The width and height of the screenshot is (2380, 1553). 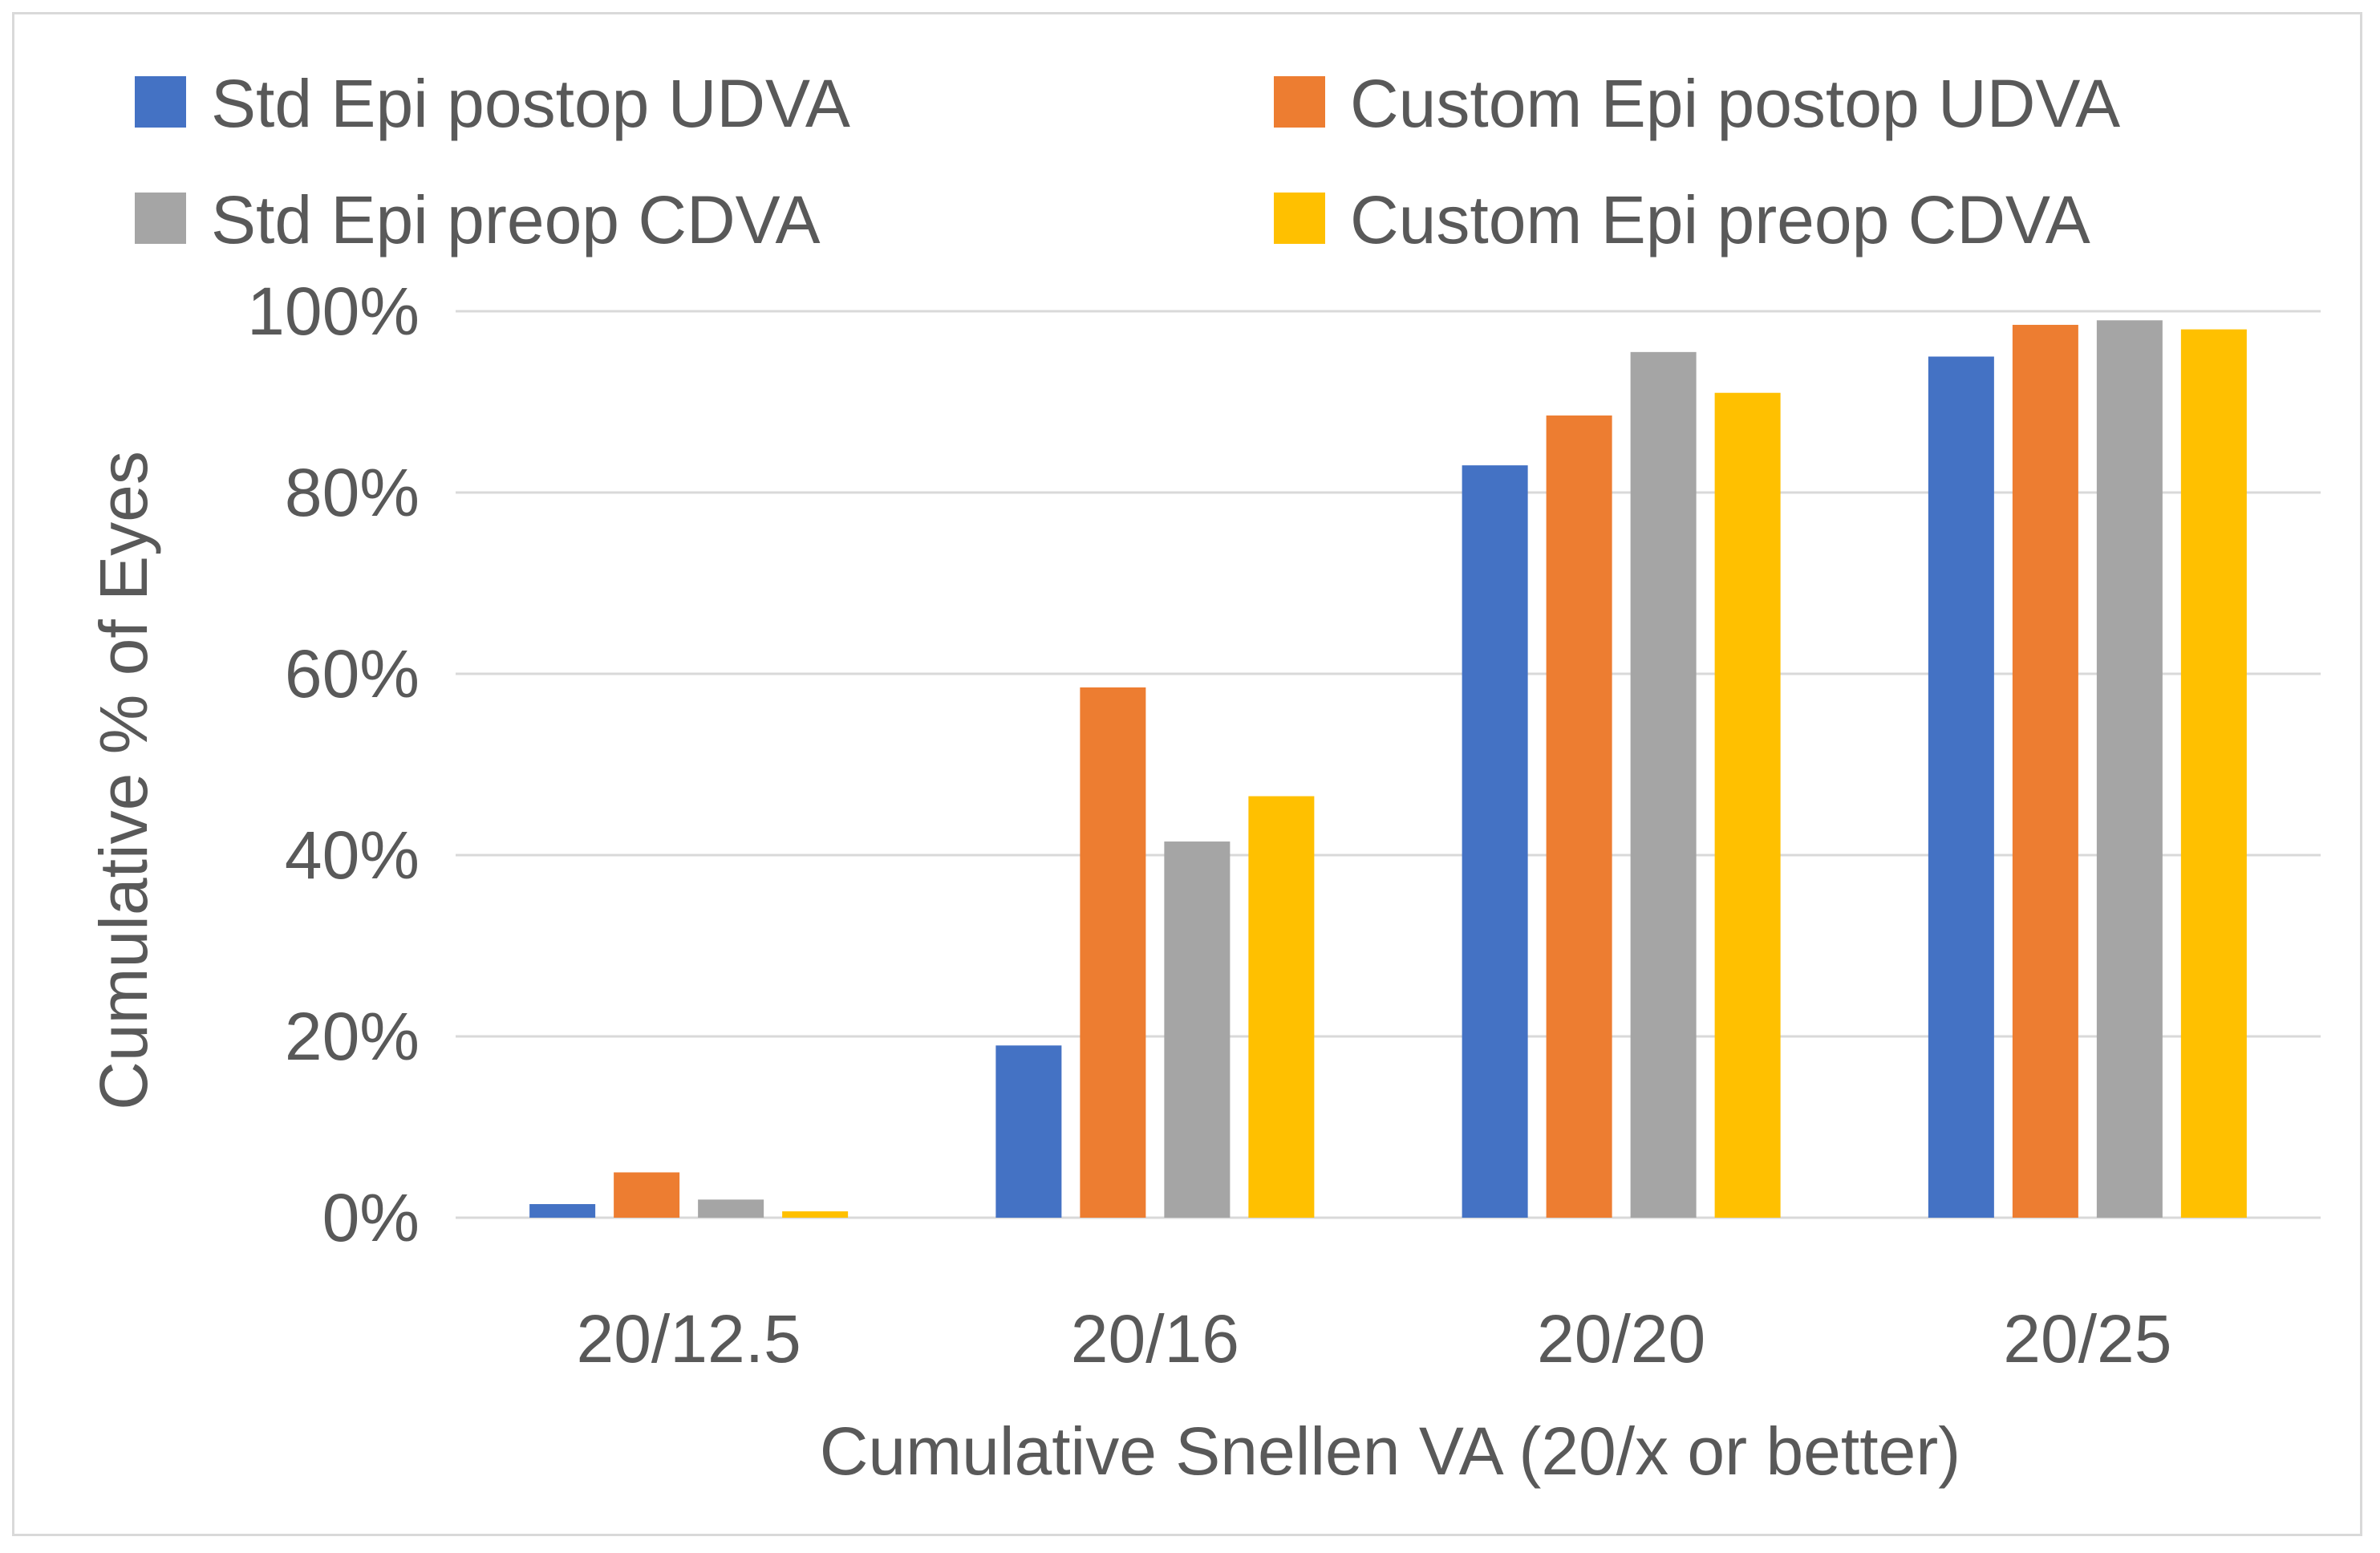 What do you see at coordinates (353, 674) in the screenshot?
I see `y-tick-label: 60%` at bounding box center [353, 674].